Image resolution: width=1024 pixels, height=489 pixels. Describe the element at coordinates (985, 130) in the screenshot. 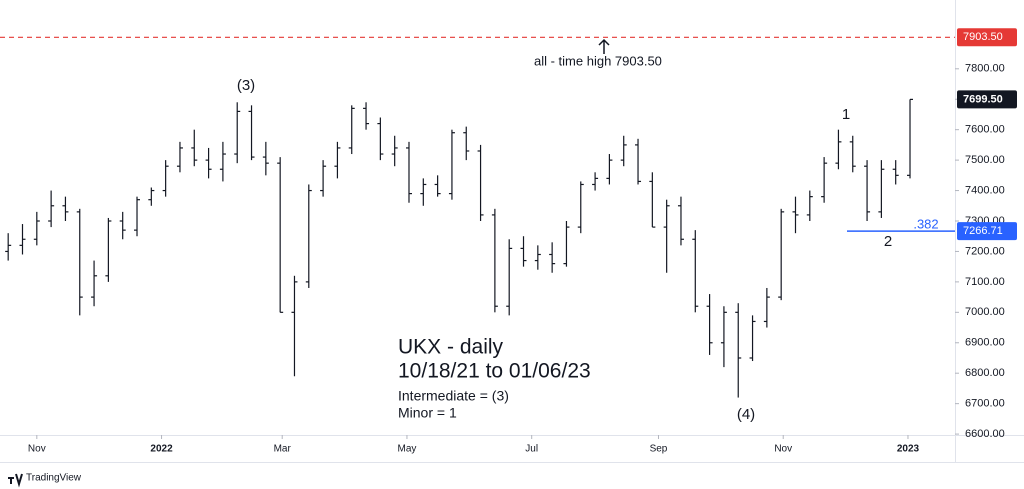

I see `y-tick-label: 7600.00` at that location.